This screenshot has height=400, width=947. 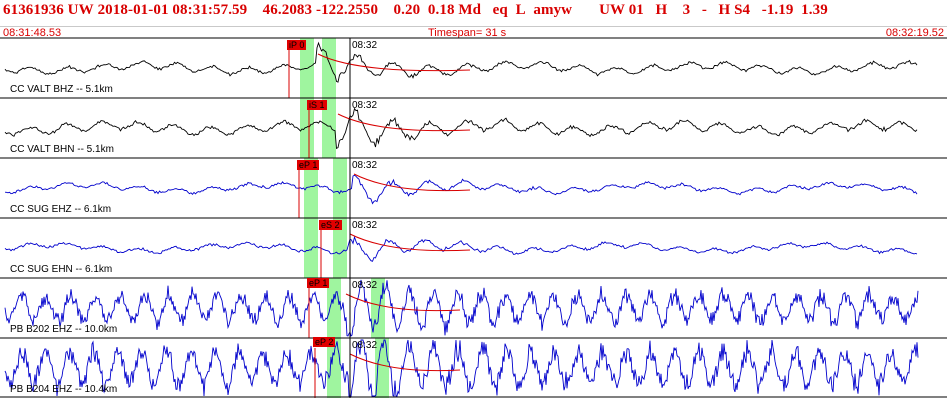 I want to click on trace-name-label: CC SUG EHZ -- 6.1km, so click(x=61, y=209).